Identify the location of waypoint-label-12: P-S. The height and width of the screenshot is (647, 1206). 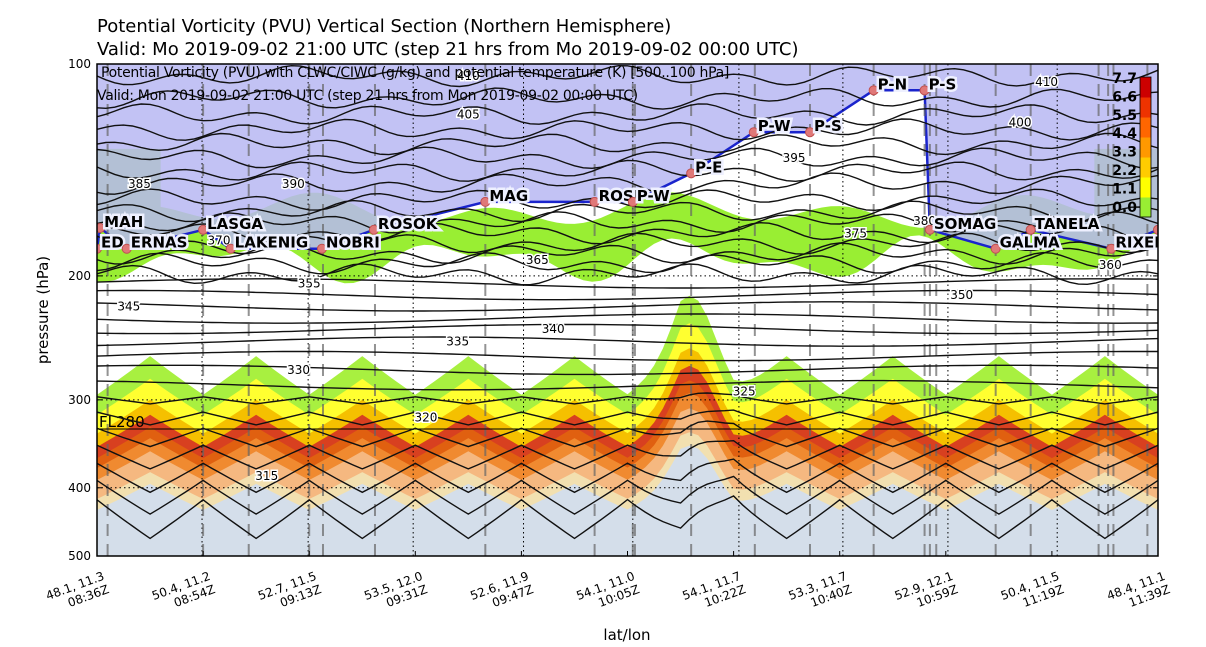
(828, 126).